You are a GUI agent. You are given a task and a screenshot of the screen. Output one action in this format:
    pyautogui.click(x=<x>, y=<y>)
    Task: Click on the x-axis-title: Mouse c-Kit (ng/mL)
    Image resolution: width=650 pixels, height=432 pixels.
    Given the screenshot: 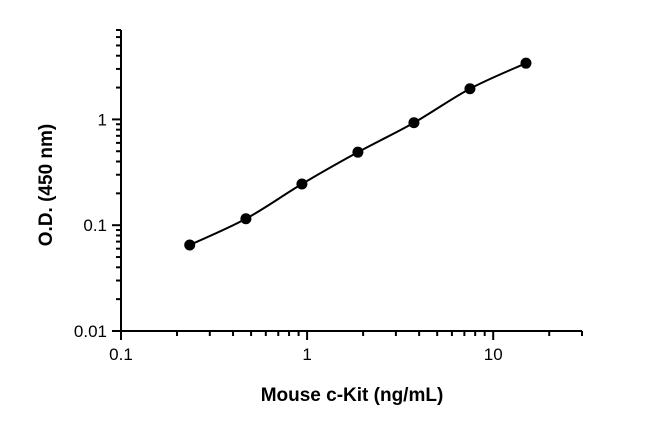 What is the action you would take?
    pyautogui.click(x=352, y=395)
    